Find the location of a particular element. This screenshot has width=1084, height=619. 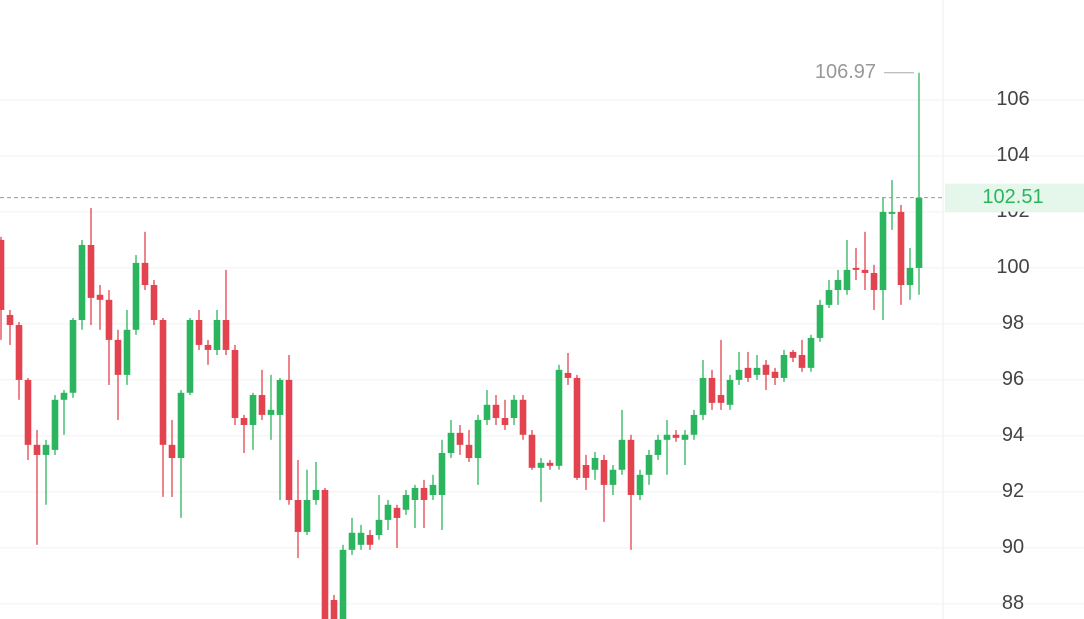

y-tick-label: 100 is located at coordinates (1012, 267).